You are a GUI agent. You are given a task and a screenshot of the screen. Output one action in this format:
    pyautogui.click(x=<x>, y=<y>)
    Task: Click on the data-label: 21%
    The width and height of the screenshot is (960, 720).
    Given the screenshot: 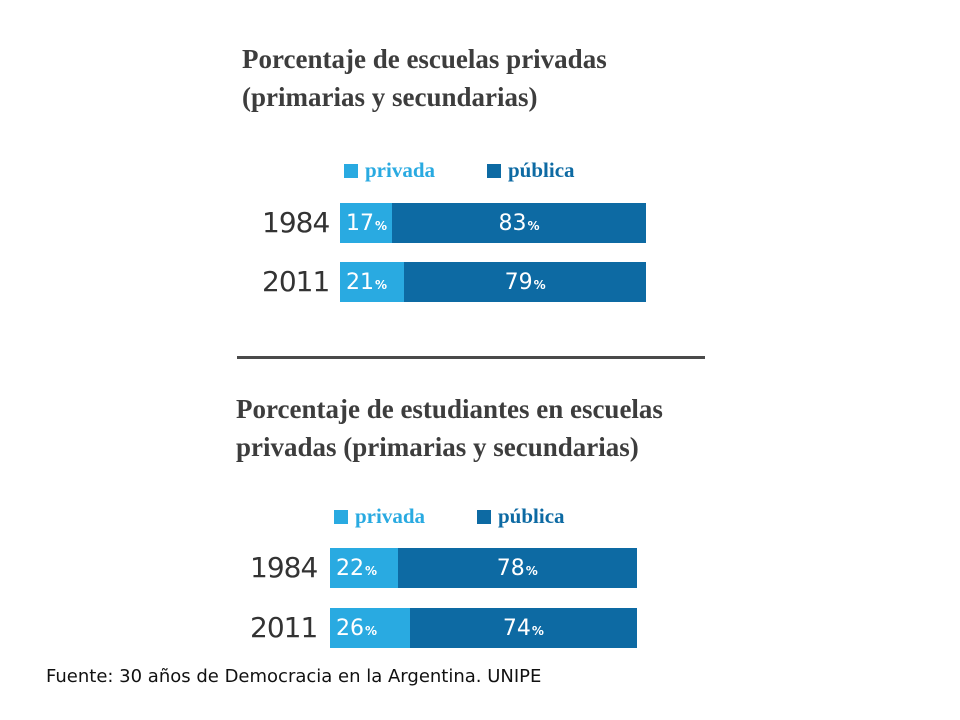 What is the action you would take?
    pyautogui.click(x=367, y=282)
    